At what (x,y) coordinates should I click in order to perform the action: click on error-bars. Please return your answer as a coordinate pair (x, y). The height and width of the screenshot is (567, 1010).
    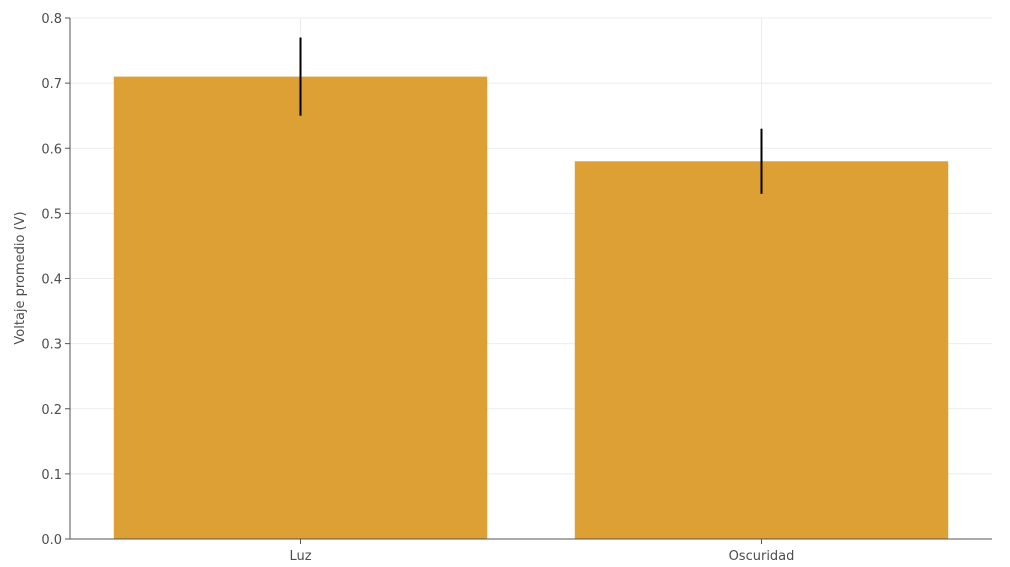
    Looking at the image, I should click on (531, 115).